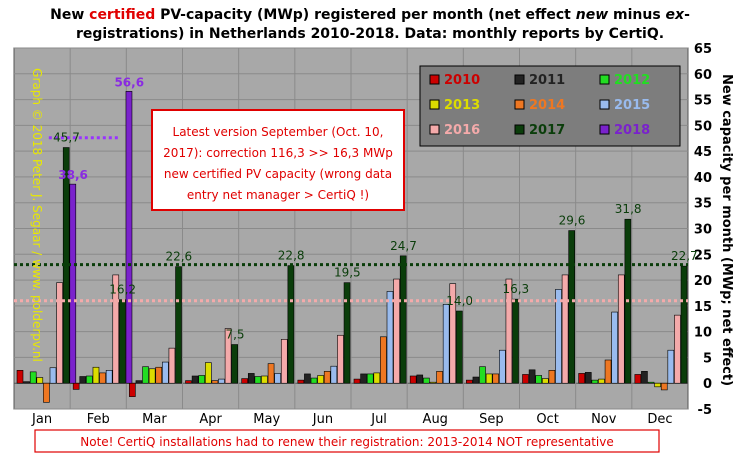 This screenshot has height=465, width=741. Describe the element at coordinates (320, 379) in the screenshot. I see `bar-2013-jun` at that location.